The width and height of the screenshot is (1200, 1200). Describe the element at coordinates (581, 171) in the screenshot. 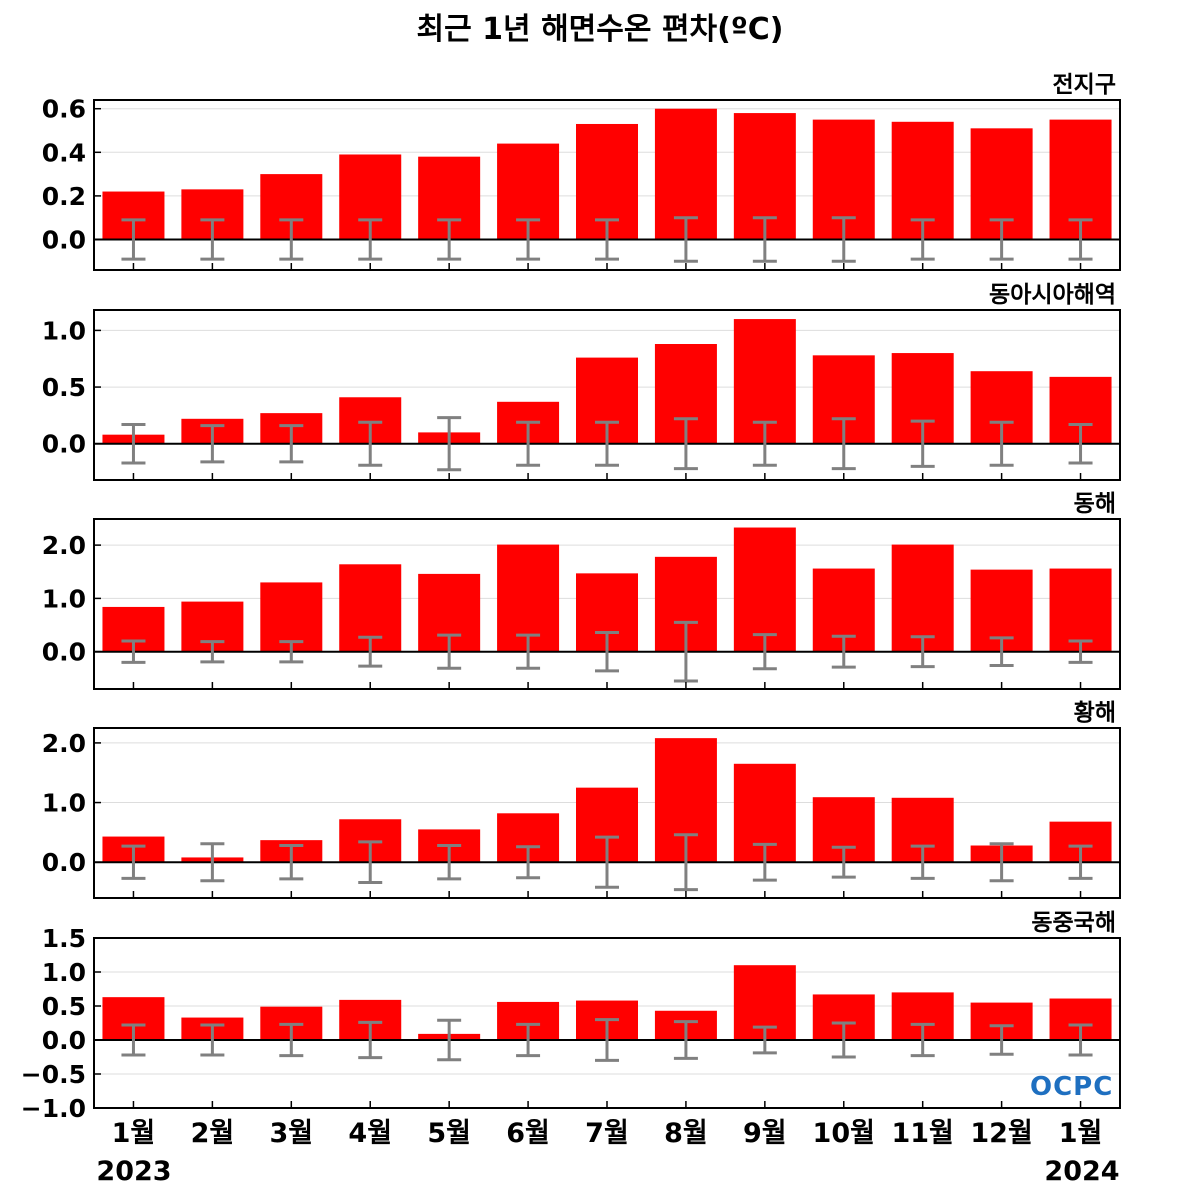

I see `panel-1: 0.0 0.2 0.4 0.6 전지구` at that location.